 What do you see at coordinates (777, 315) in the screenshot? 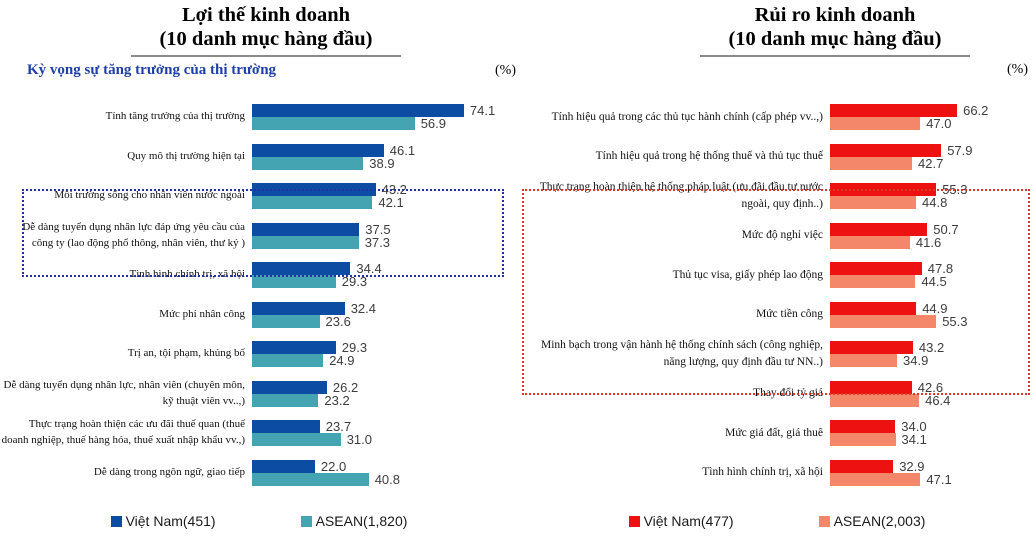
I see `chart-row: Mức tiền công 44.9 55.3` at bounding box center [777, 315].